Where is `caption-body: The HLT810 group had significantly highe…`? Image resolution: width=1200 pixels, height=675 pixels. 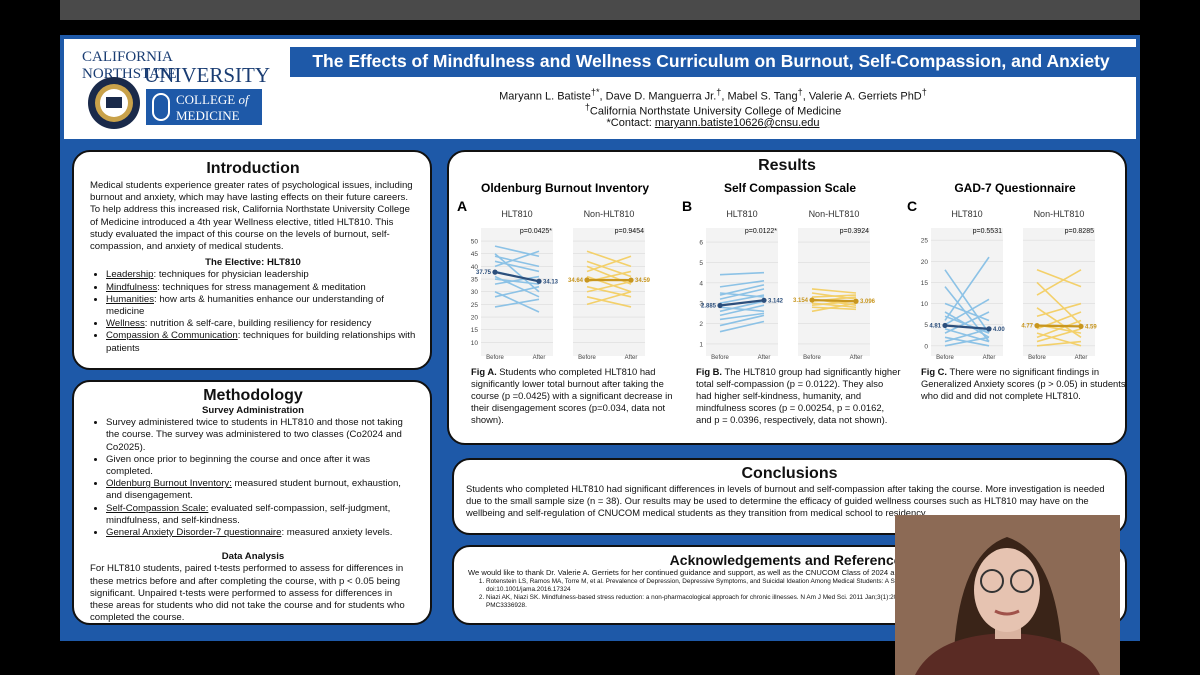 caption-body: The HLT810 group had significantly highe… is located at coordinates (798, 395).